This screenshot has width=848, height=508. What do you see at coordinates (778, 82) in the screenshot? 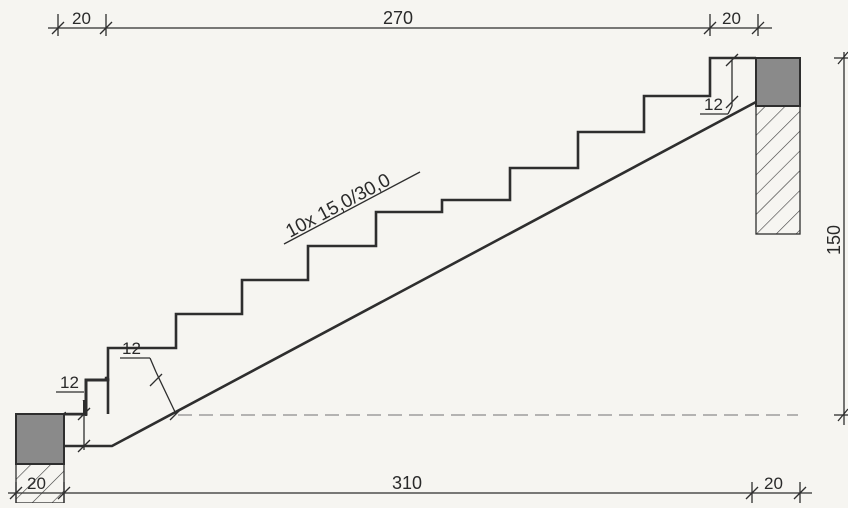
I see `right-concrete-block` at bounding box center [778, 82].